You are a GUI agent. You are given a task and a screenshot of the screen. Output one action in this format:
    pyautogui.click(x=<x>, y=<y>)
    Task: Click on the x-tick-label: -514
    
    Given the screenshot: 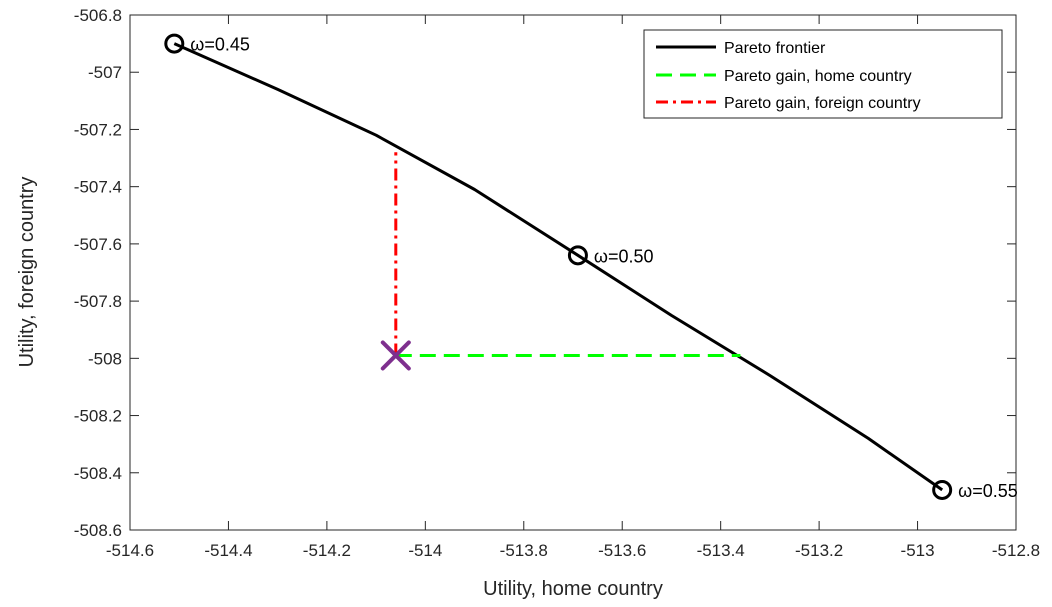 What is the action you would take?
    pyautogui.click(x=425, y=550)
    